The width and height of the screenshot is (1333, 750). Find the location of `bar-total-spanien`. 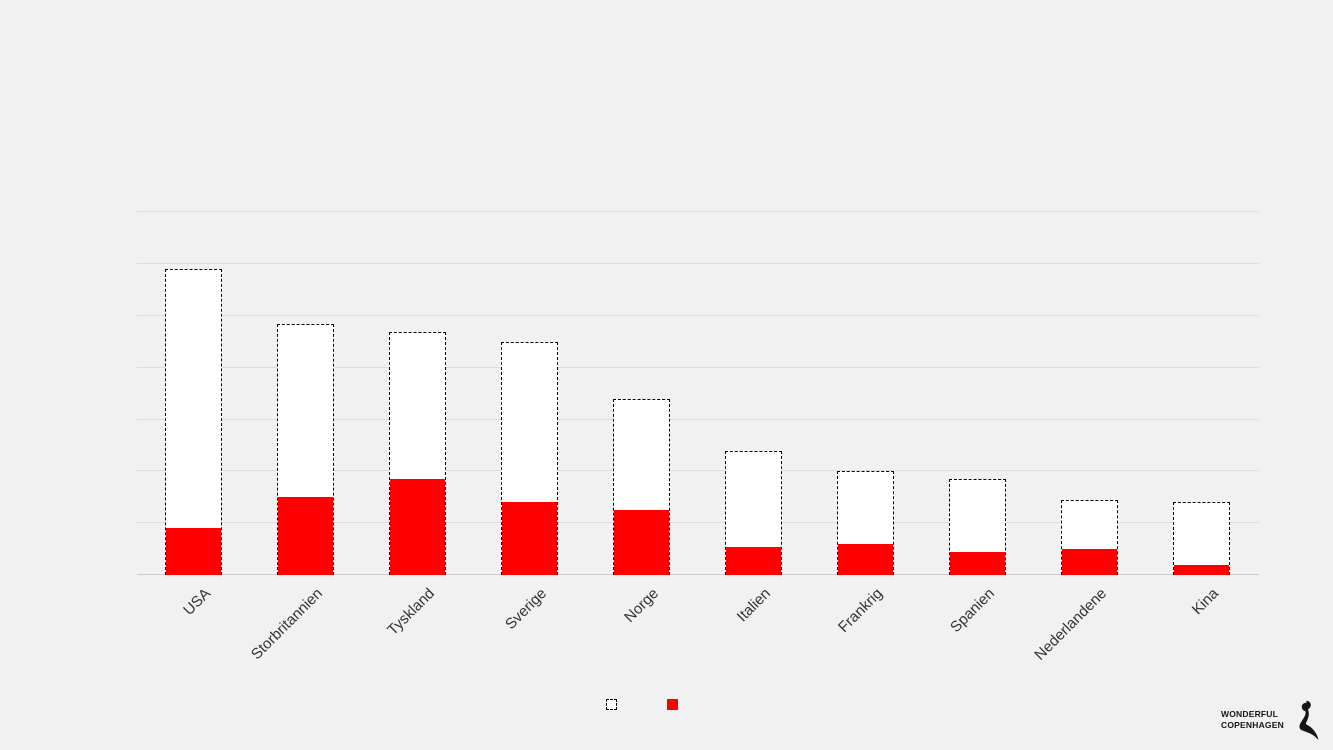

bar-total-spanien is located at coordinates (977, 527).